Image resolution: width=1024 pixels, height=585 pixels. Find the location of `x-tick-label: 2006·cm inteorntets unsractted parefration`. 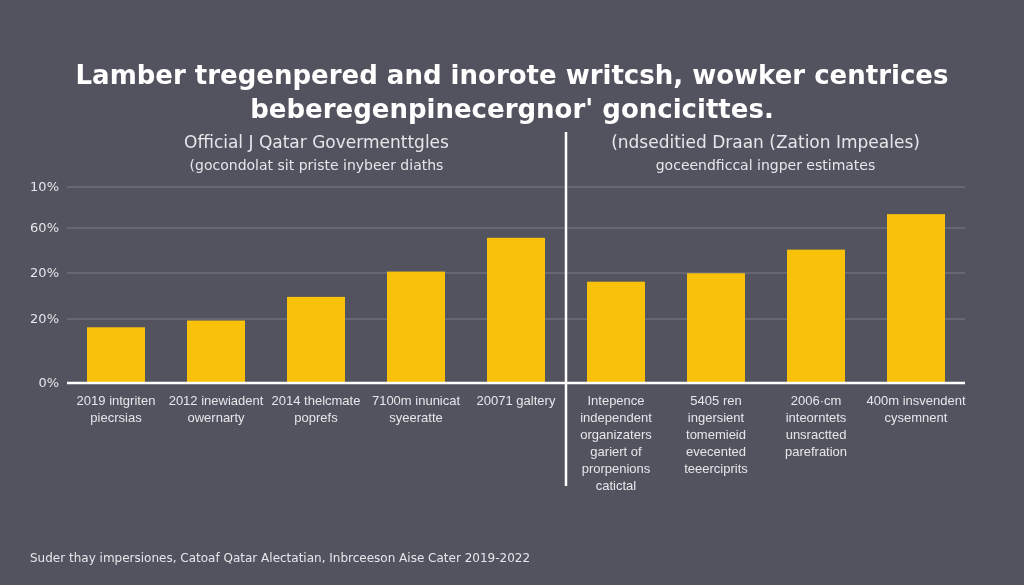

x-tick-label: 2006·cm inteorntets unsractted parefration is located at coordinates (816, 426).